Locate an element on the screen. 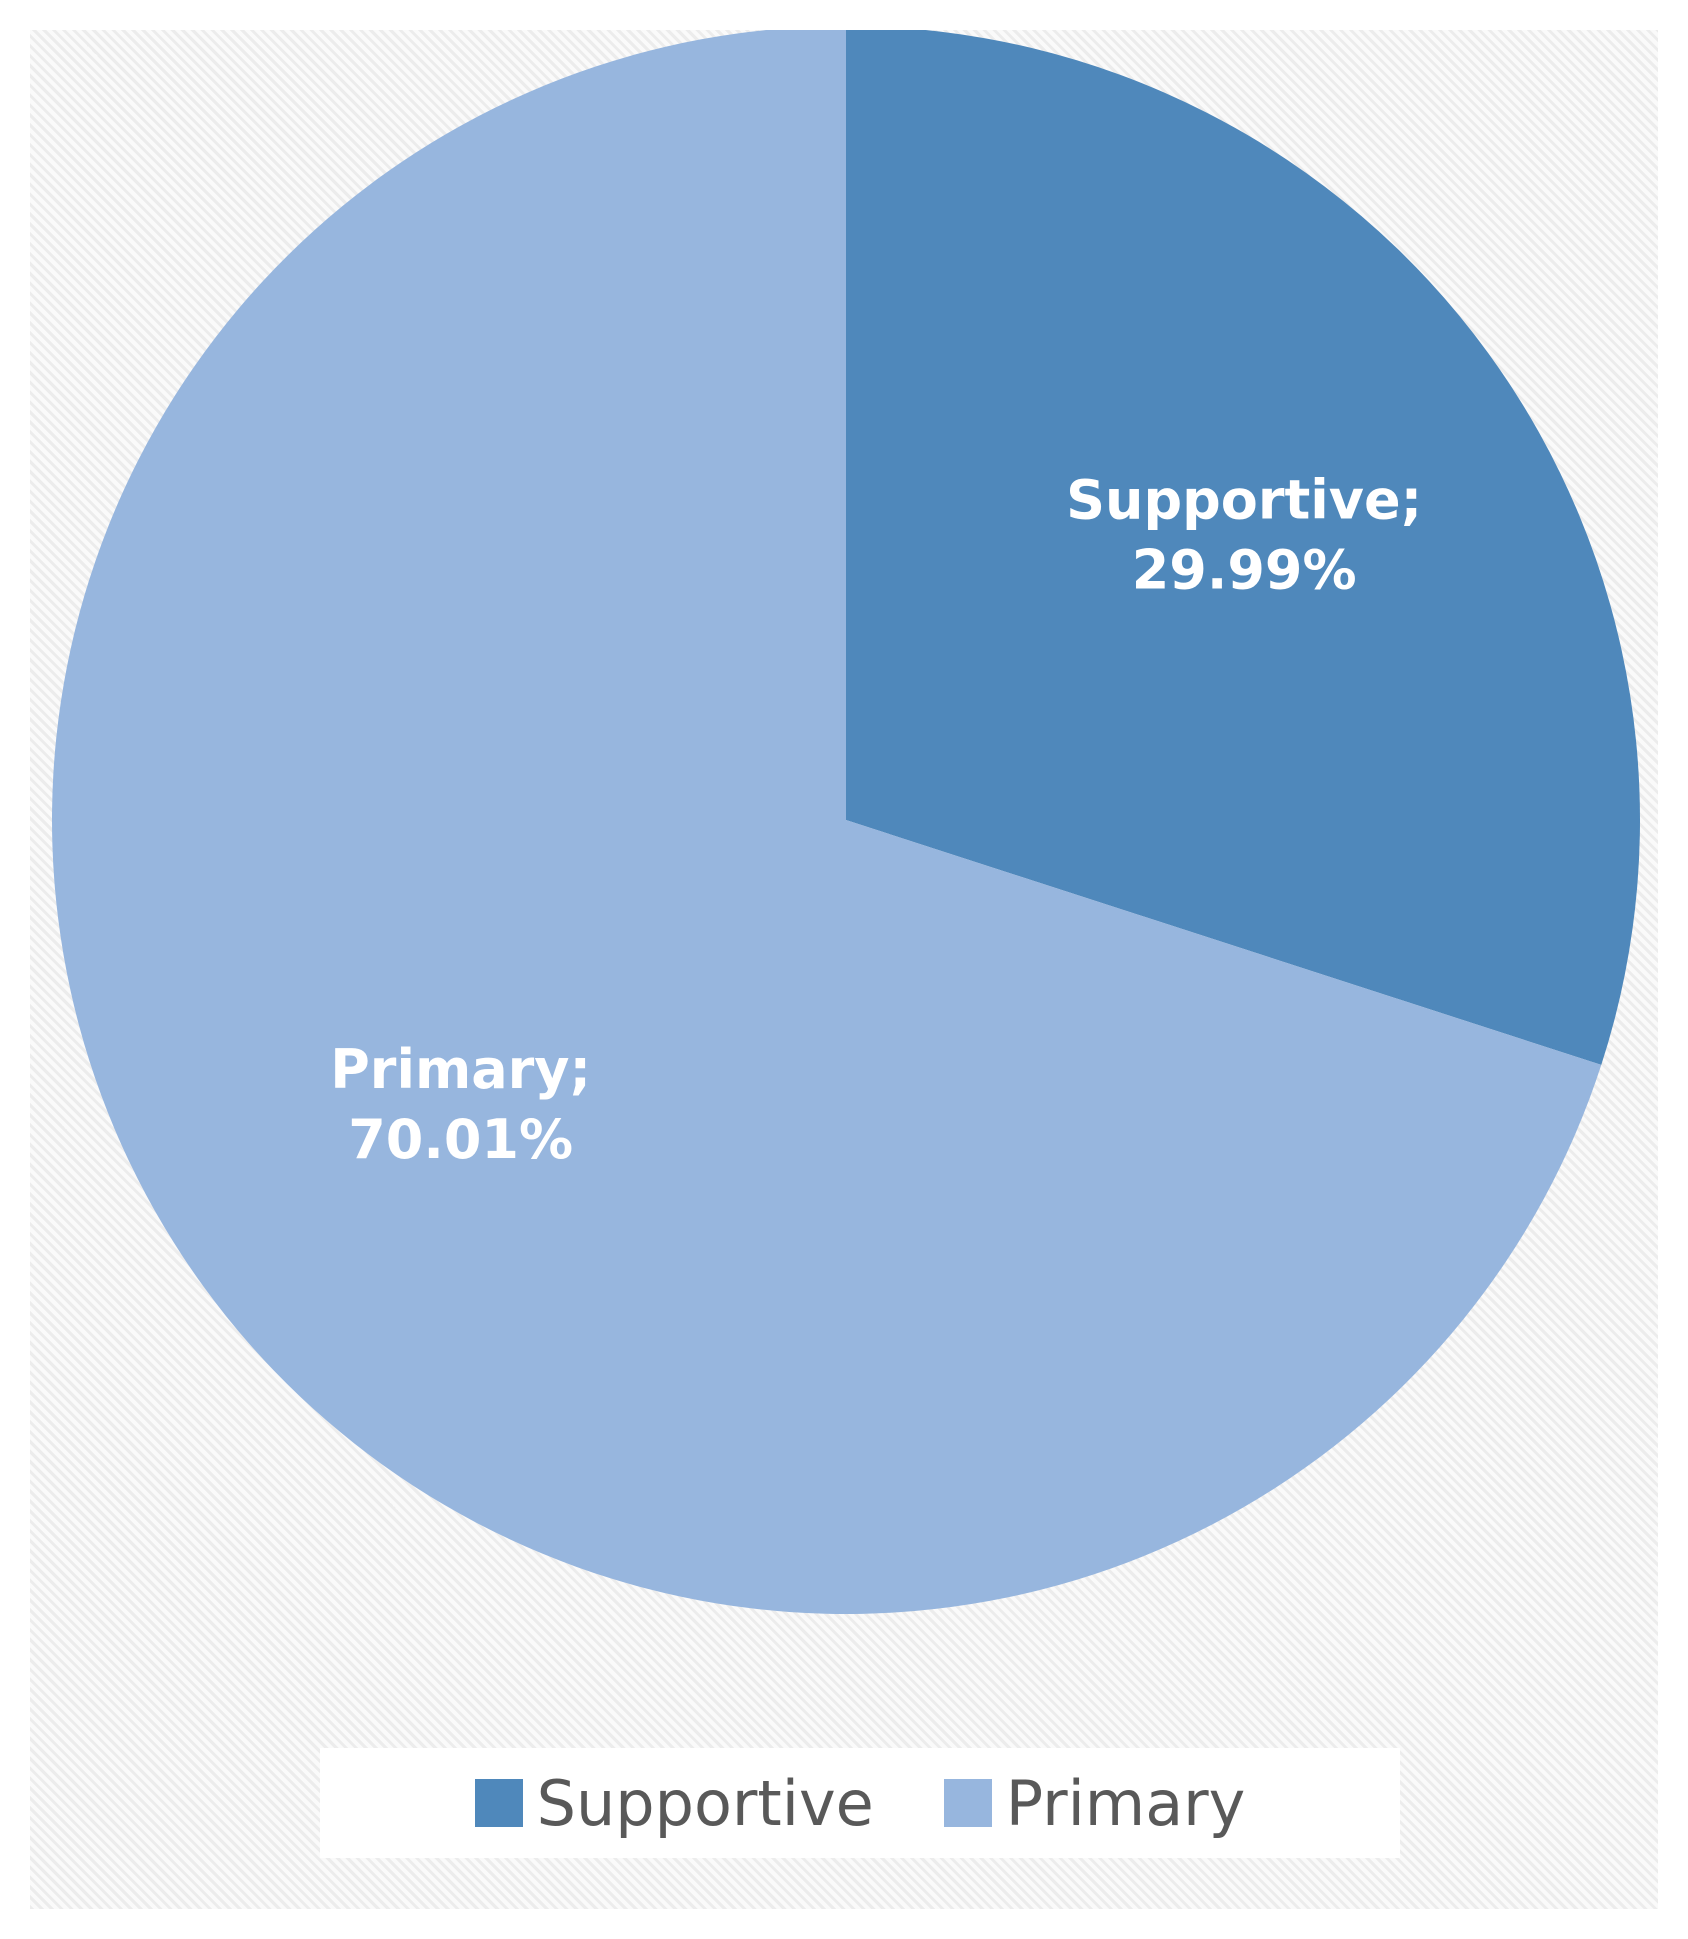 Image resolution: width=1688 pixels, height=1939 pixels. legend-label-supportive: Supportive is located at coordinates (705, 1803).